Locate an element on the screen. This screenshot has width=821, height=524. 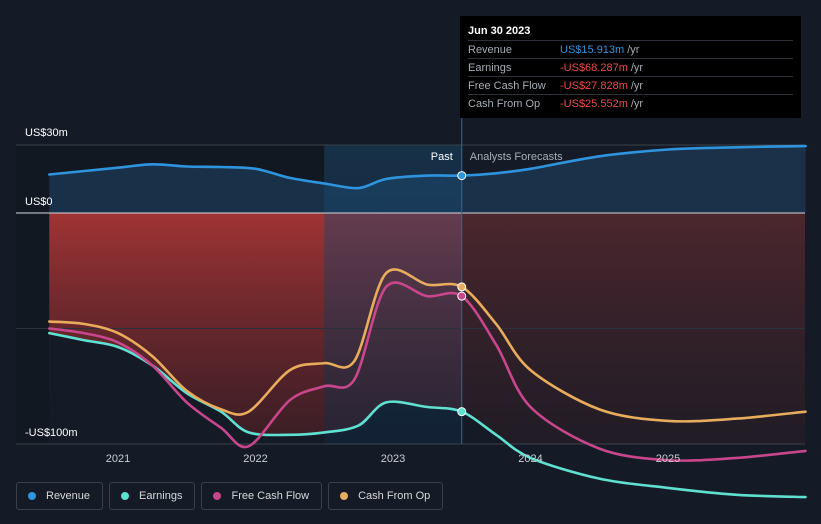
legend-item-revenue: Revenue is located at coordinates (60, 496).